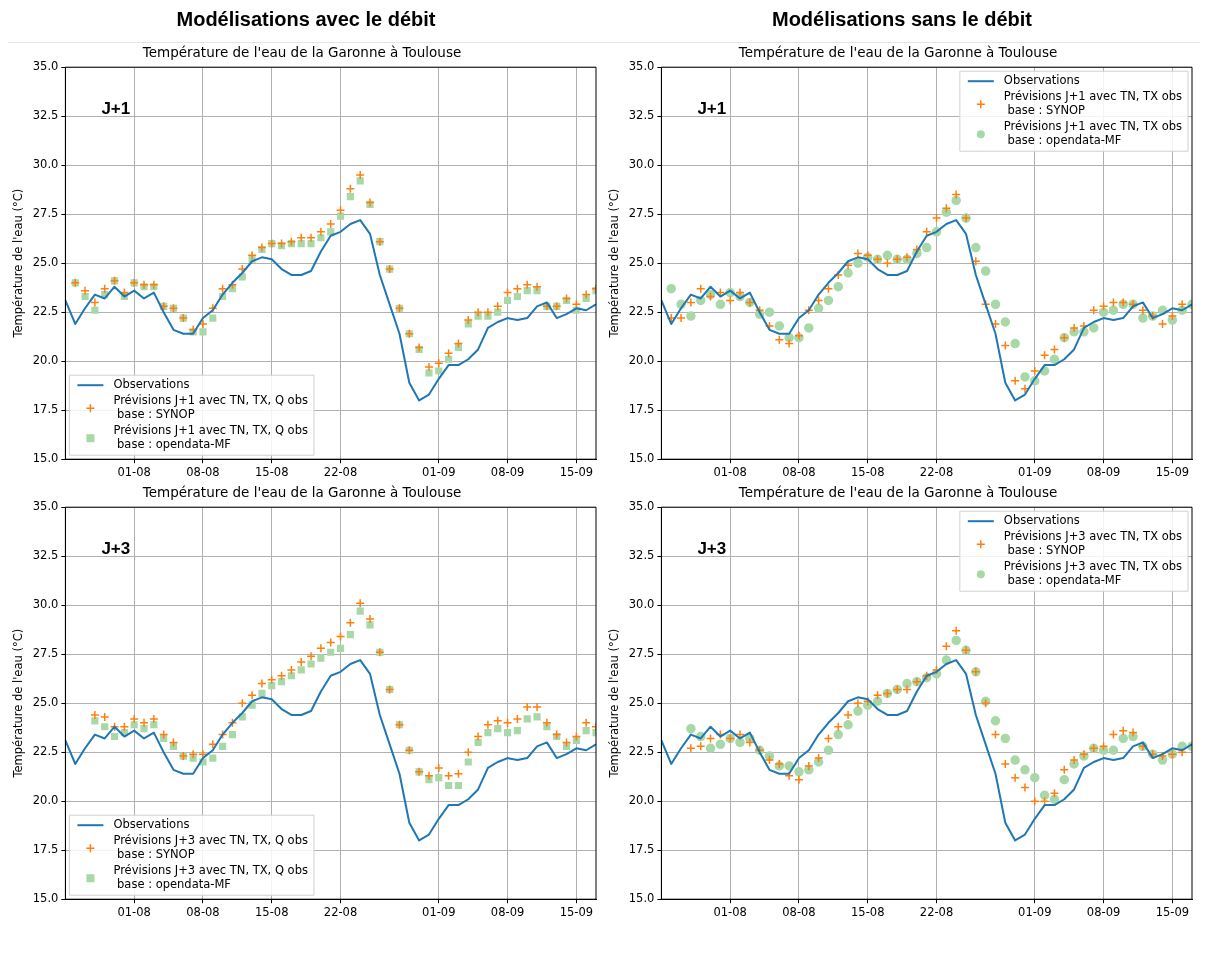 The height and width of the screenshot is (956, 1208). What do you see at coordinates (1093, 573) in the screenshot?
I see `legend-label: Prévisions J+3 avec TN, TX obs base : opendata-MF` at bounding box center [1093, 573].